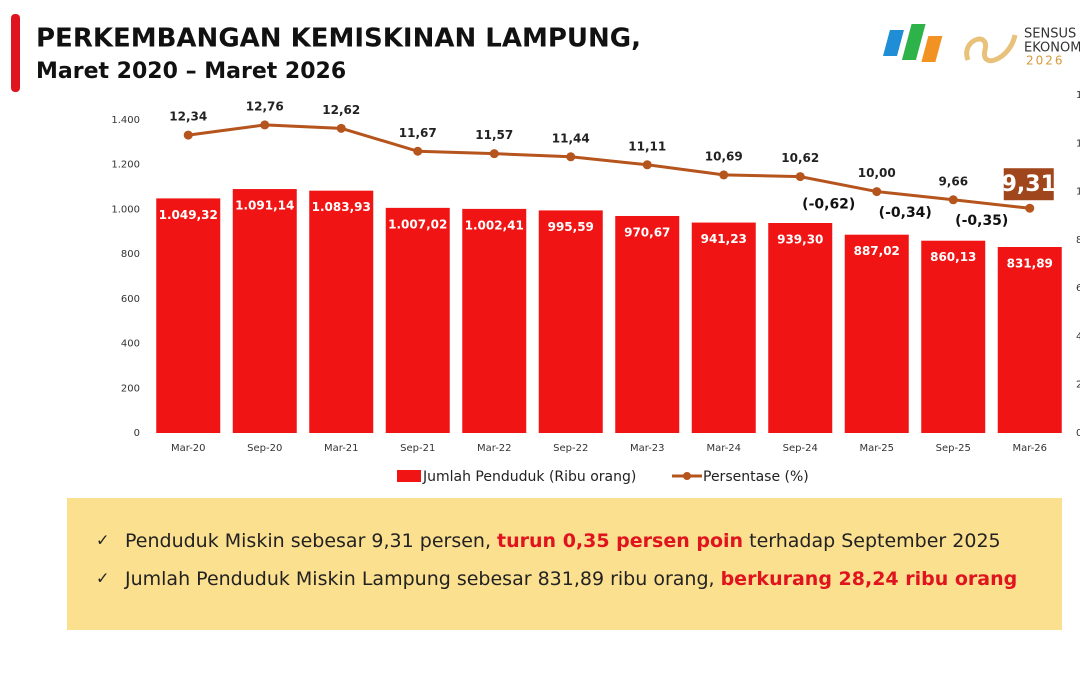  Describe the element at coordinates (1030, 264) in the screenshot. I see `bar-label: 831,89` at that location.